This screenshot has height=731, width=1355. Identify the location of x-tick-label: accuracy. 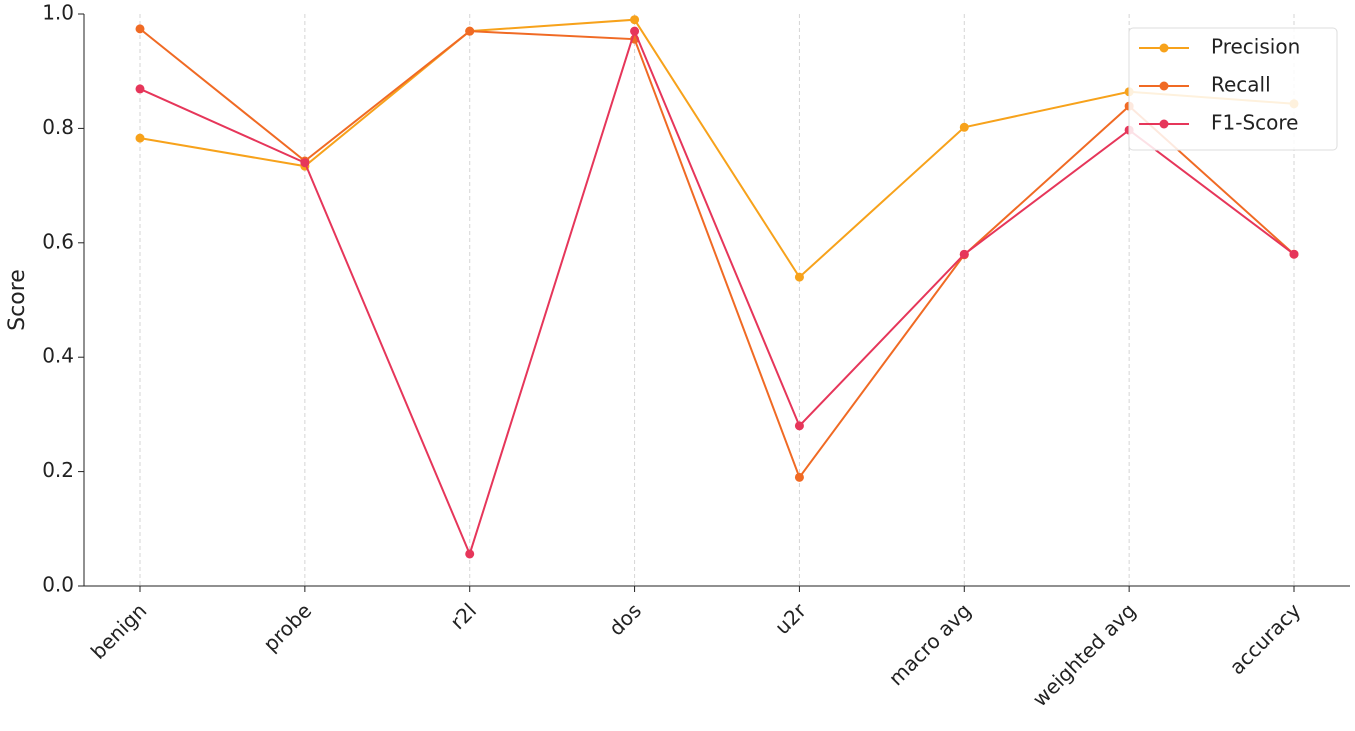
(1265, 638).